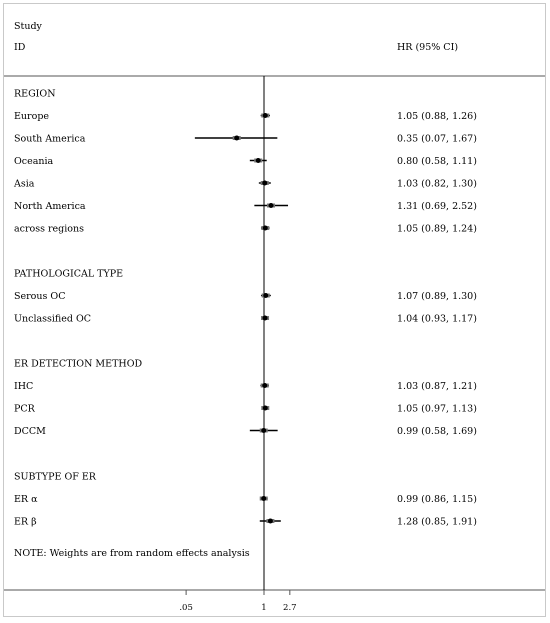 This screenshot has width=550, height=623. I want to click on ci-text: 0.35 (0.07, 1.67), so click(437, 139).